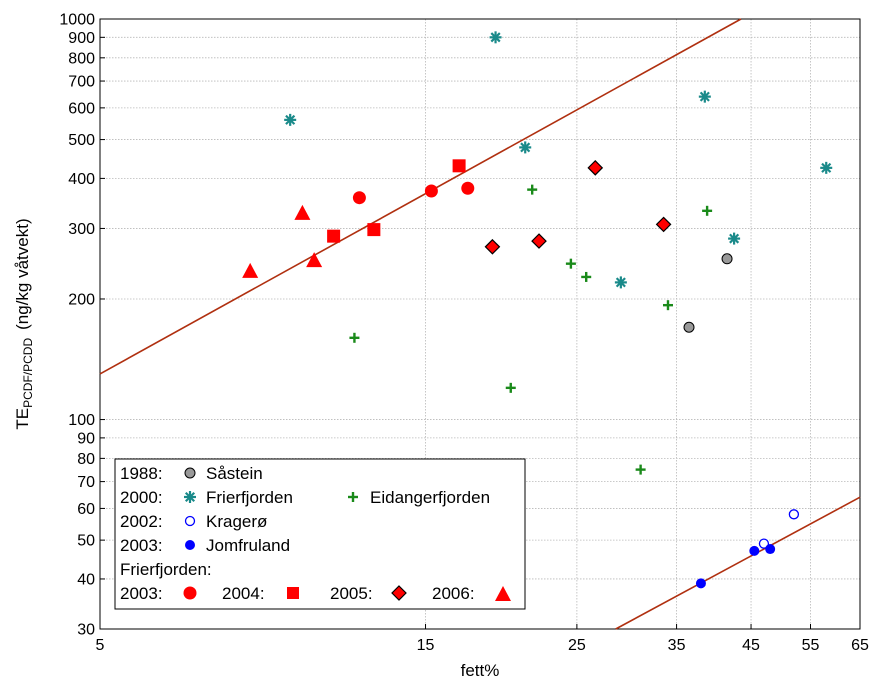 The image size is (872, 685). I want to click on x-axis-label: fett%, so click(480, 670).